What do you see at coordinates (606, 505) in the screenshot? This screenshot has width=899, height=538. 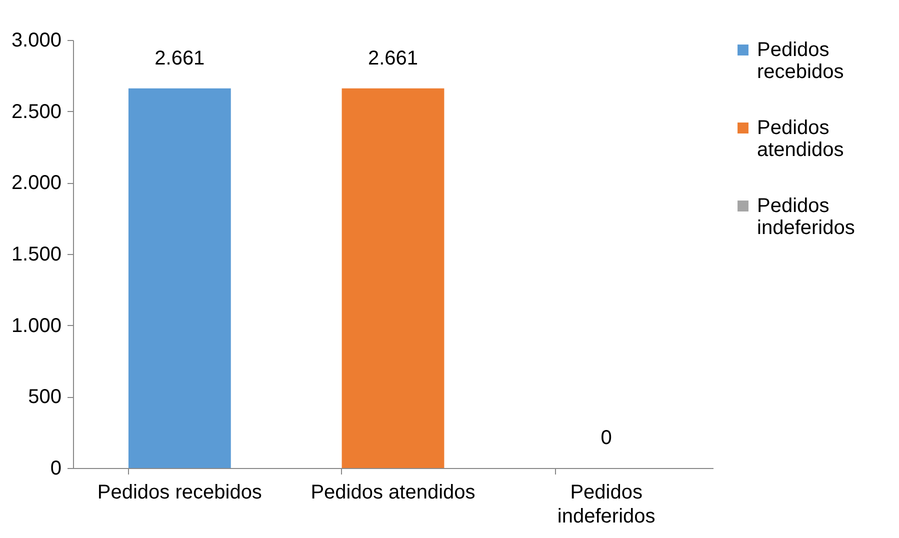 I see `x-tick-label: Pedidos indeferidos` at bounding box center [606, 505].